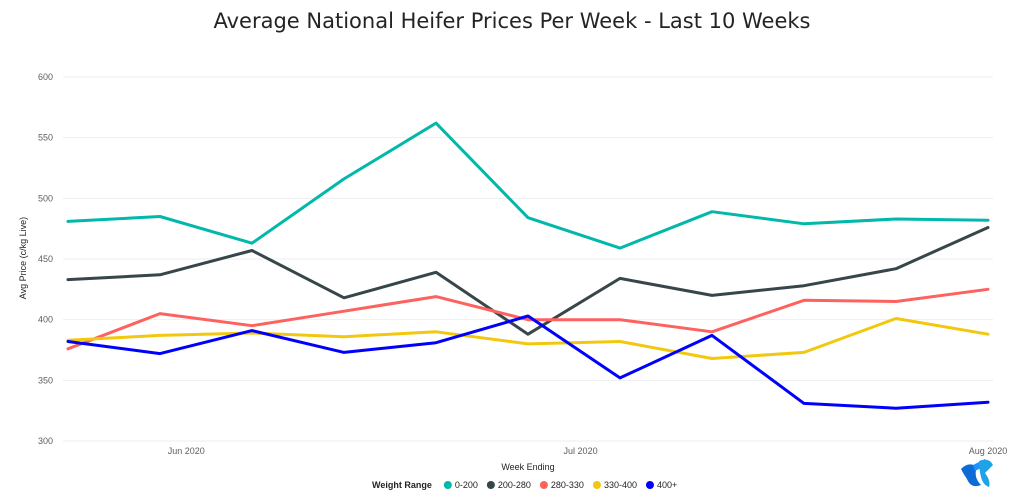 This screenshot has height=495, width=1024. Describe the element at coordinates (567, 485) in the screenshot. I see `legend-label: 280-330` at that location.